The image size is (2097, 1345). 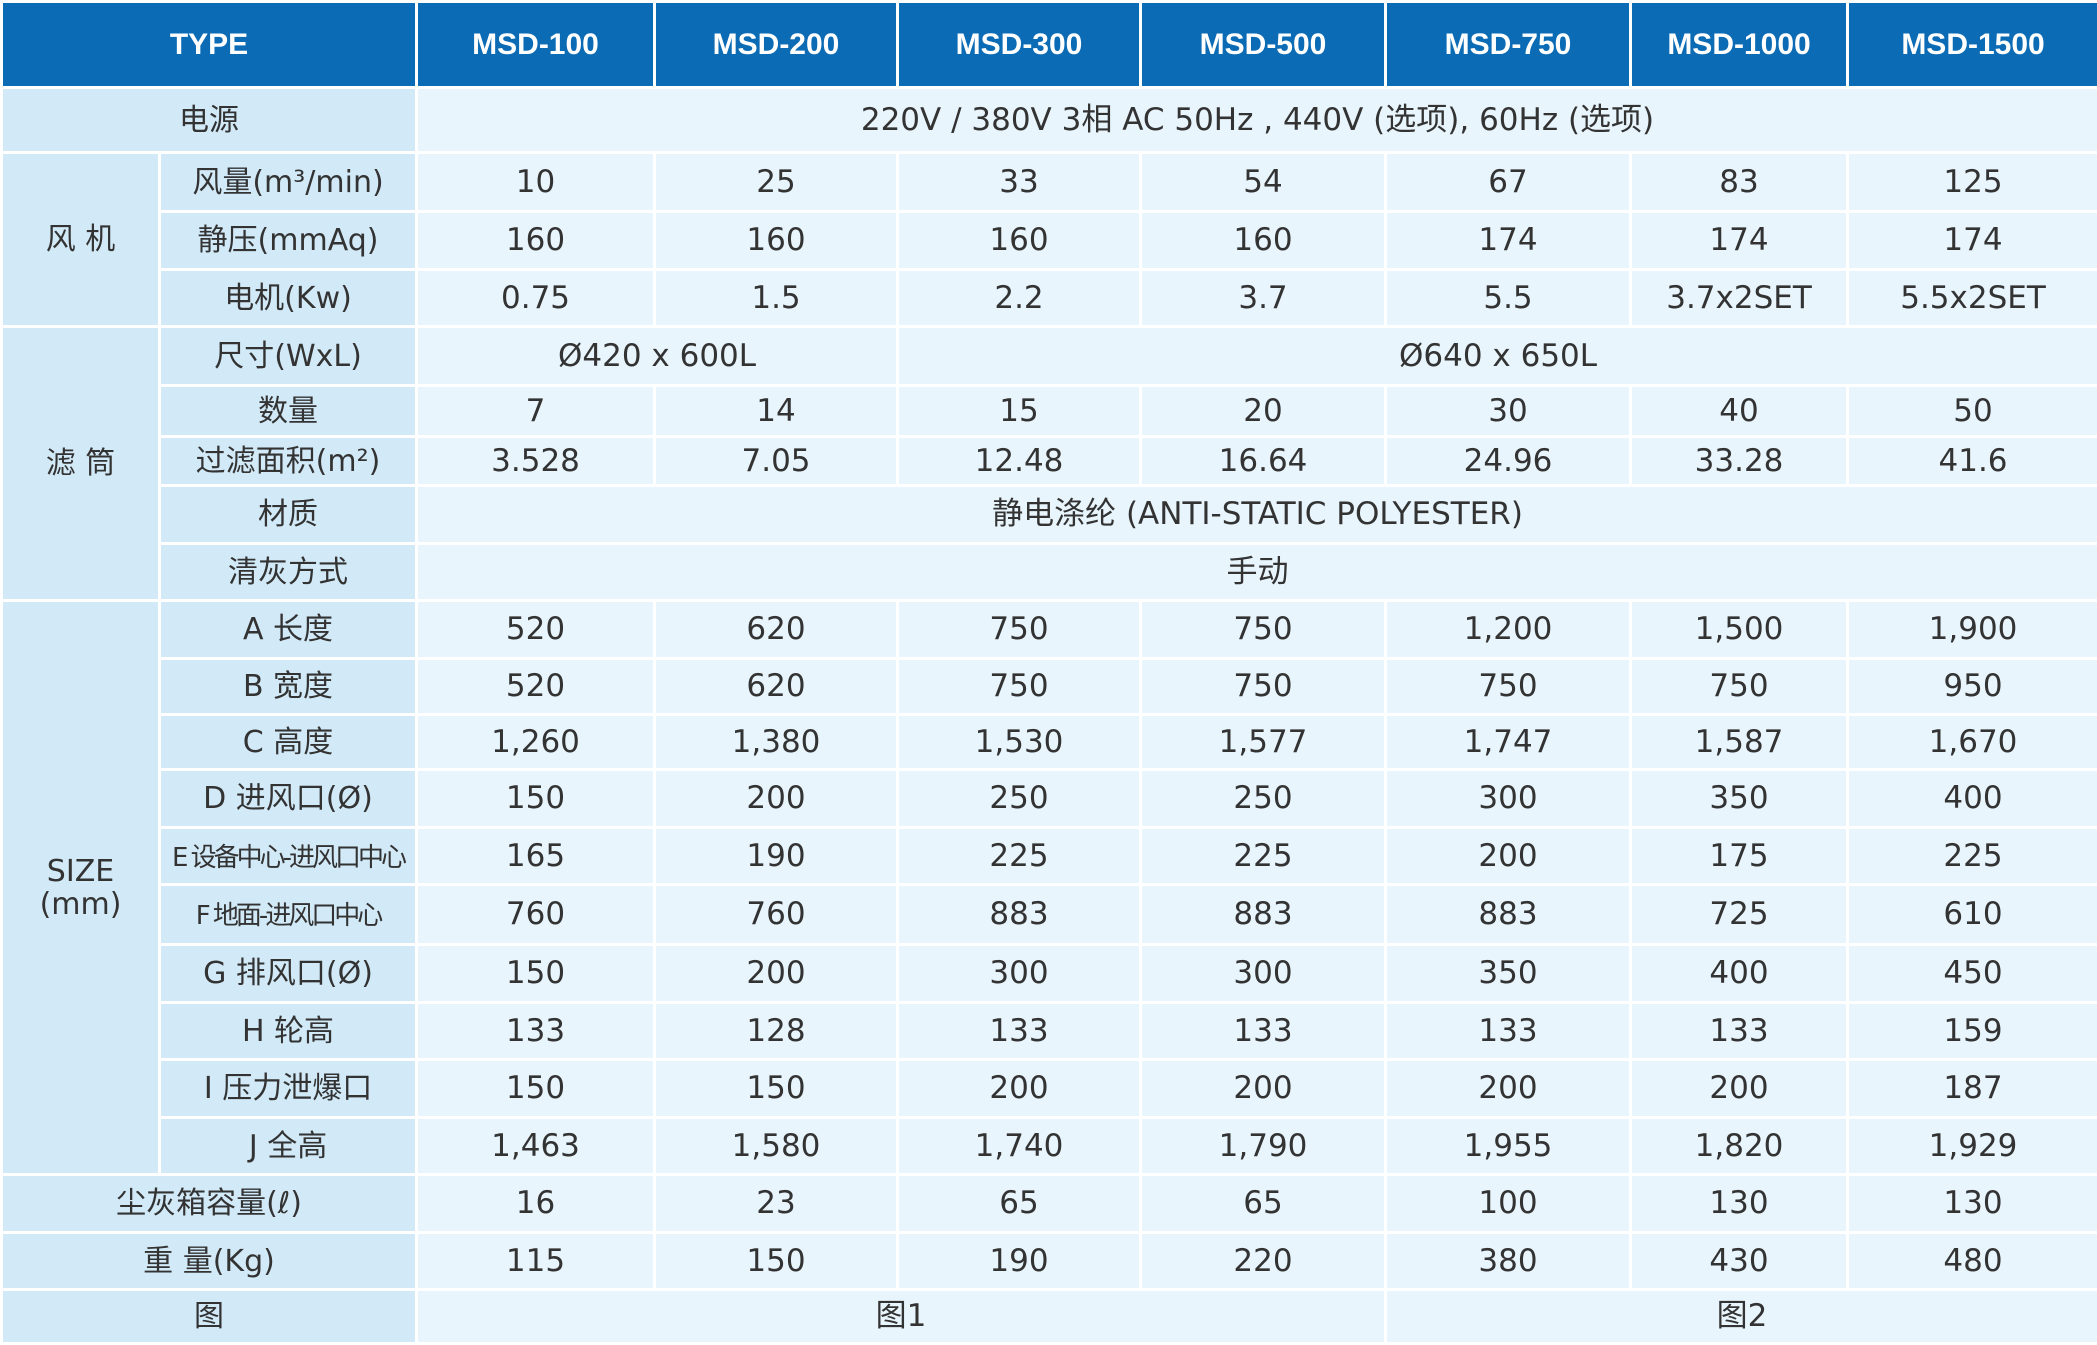 What do you see at coordinates (209, 1261) in the screenshot?
I see `row-label: 重 量(Kg)` at bounding box center [209, 1261].